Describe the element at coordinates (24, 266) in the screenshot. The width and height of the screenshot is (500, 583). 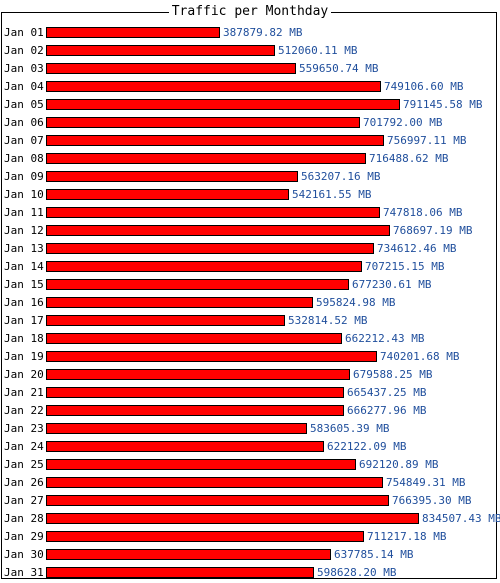
I see `category-label: Jan 14` at that location.